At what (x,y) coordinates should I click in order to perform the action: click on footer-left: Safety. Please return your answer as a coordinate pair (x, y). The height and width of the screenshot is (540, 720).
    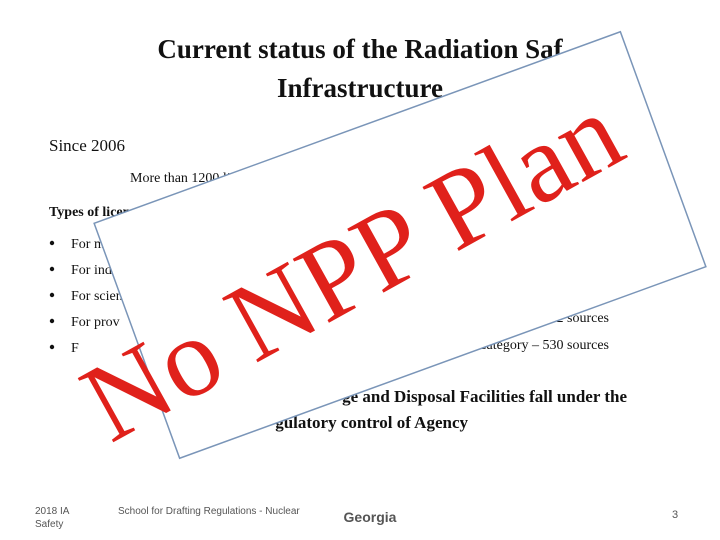
    Looking at the image, I should click on (49, 524).